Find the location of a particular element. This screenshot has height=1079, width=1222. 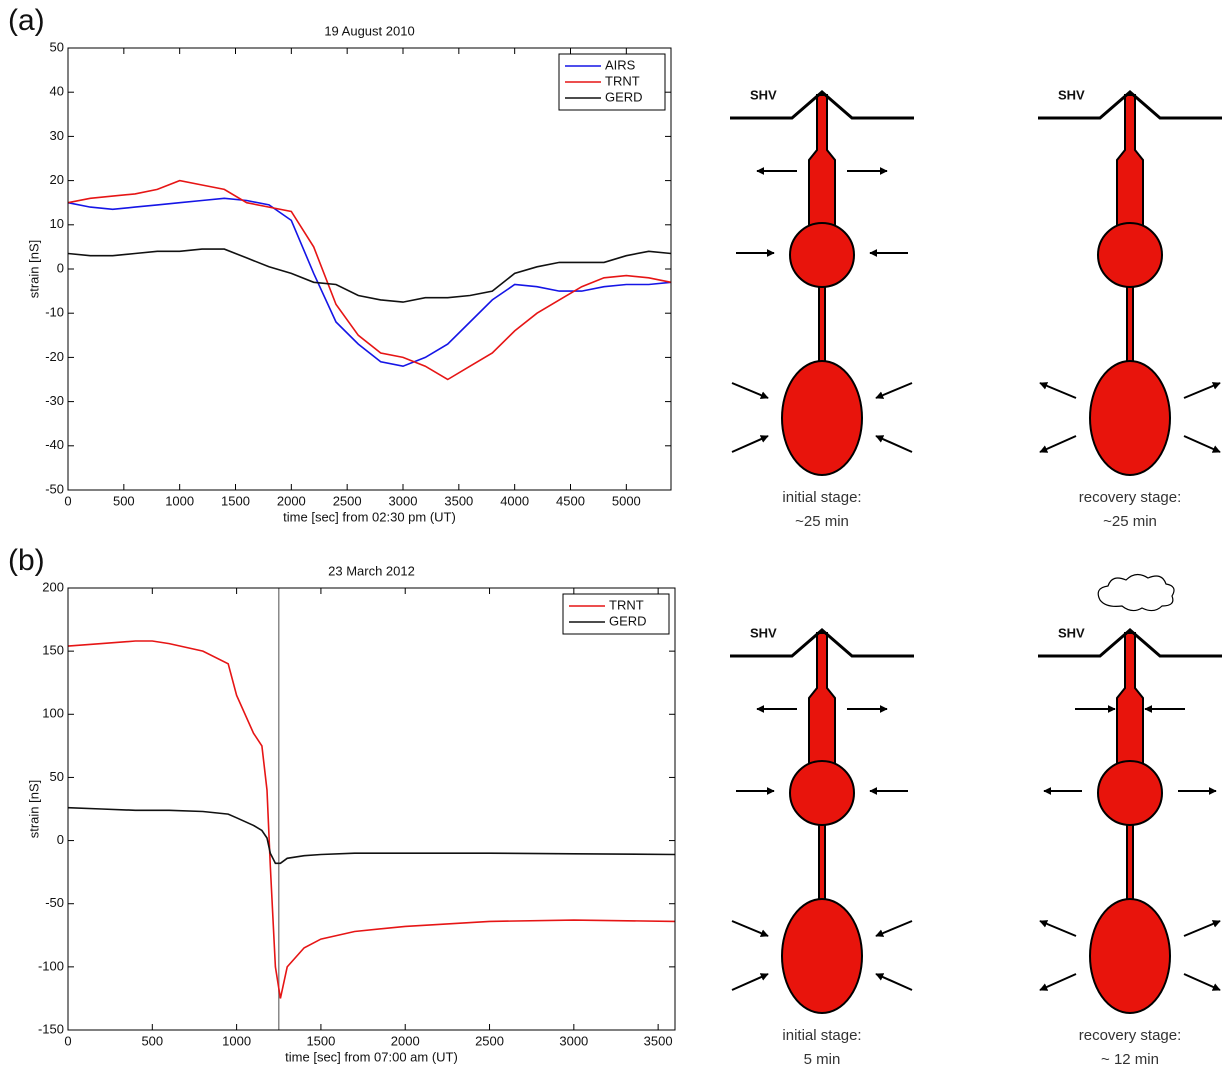

x-tick-label: 4500 is located at coordinates (570, 500).